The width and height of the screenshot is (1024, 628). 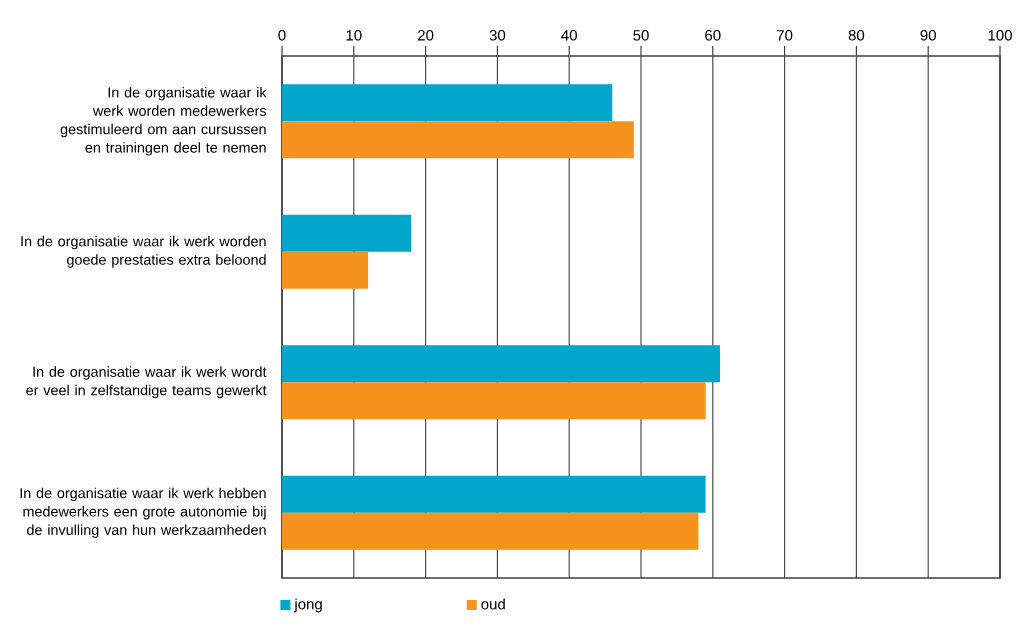 I want to click on x-tick-label: 10, so click(x=354, y=35).